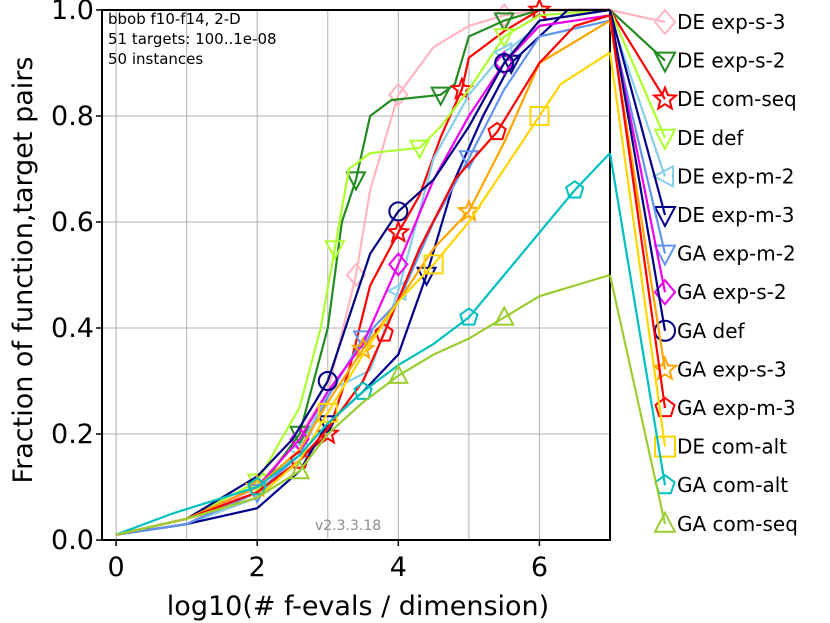 The width and height of the screenshot is (830, 623). Describe the element at coordinates (732, 485) in the screenshot. I see `legend-label: GA com-alt` at that location.